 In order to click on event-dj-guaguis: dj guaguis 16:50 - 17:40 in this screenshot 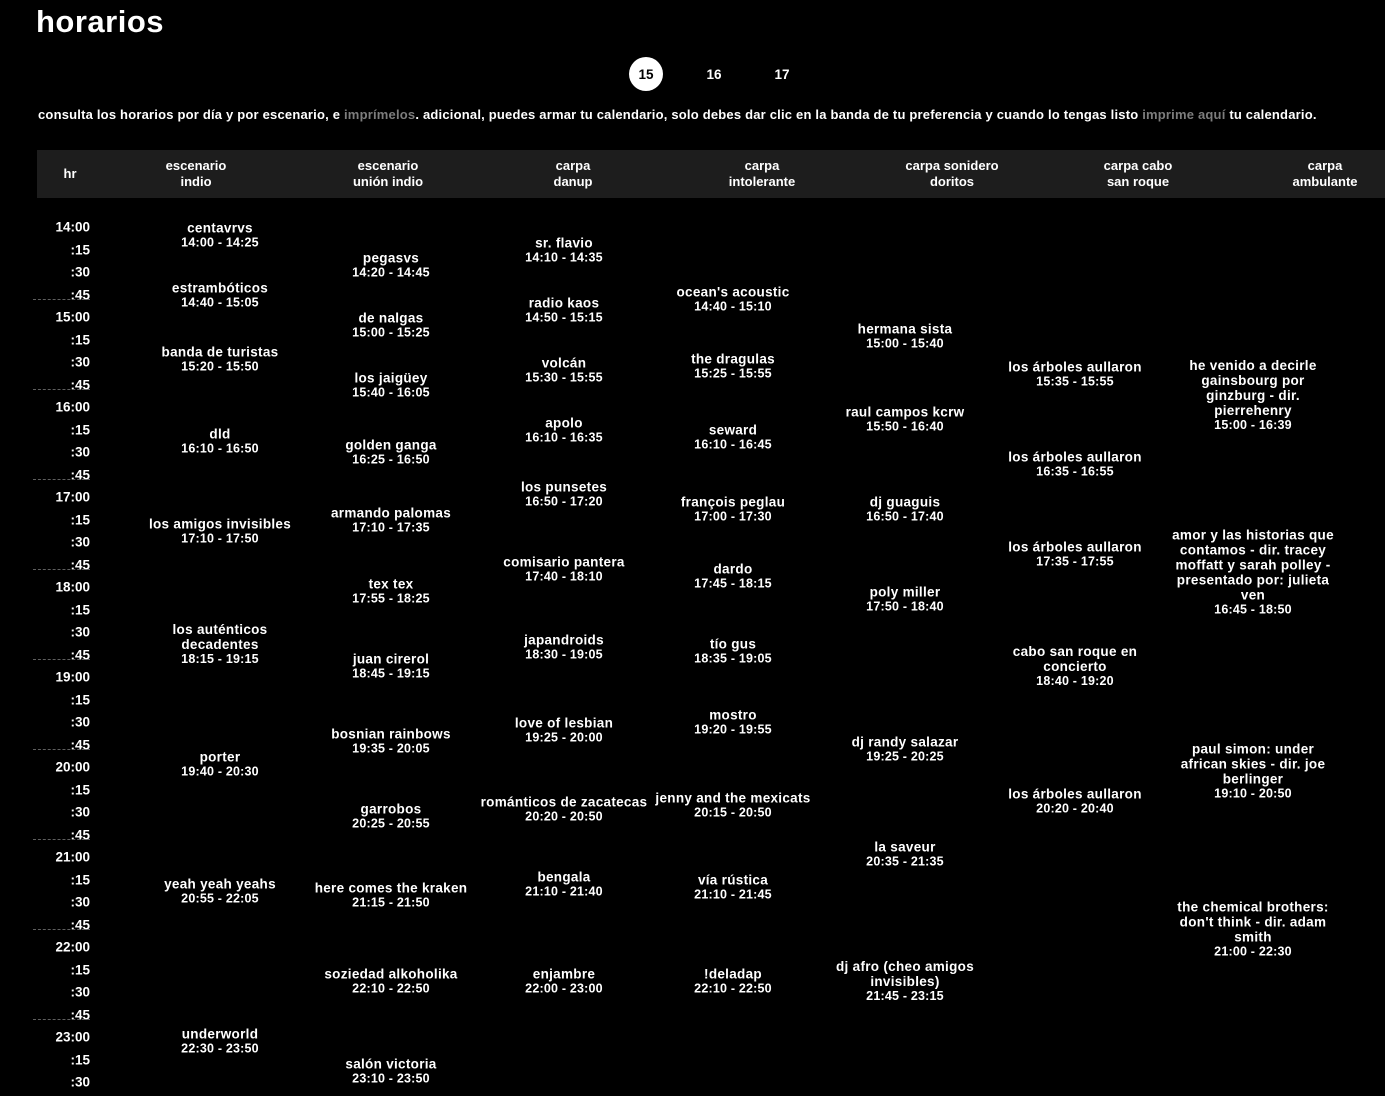, I will do `click(905, 508)`.